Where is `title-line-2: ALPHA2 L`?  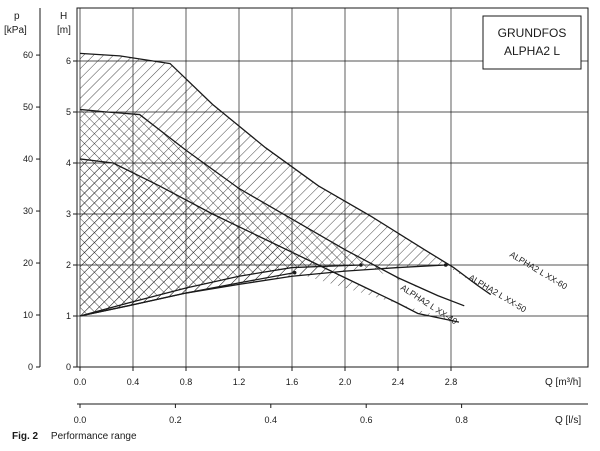 title-line-2: ALPHA2 L is located at coordinates (532, 51).